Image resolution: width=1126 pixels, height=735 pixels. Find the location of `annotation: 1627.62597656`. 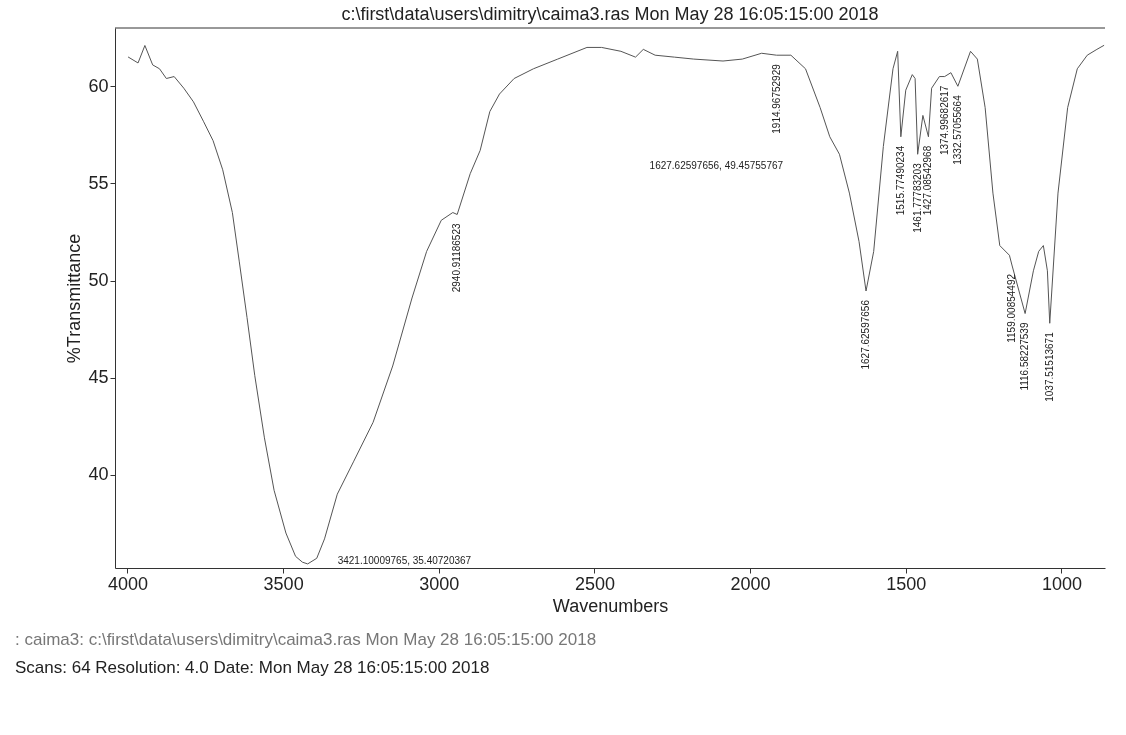

annotation: 1627.62597656 is located at coordinates (866, 334).